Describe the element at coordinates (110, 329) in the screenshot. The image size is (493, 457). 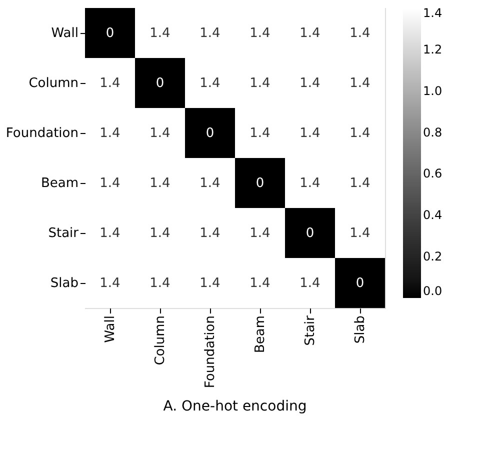
I see `x-tick-label: Wall` at that location.